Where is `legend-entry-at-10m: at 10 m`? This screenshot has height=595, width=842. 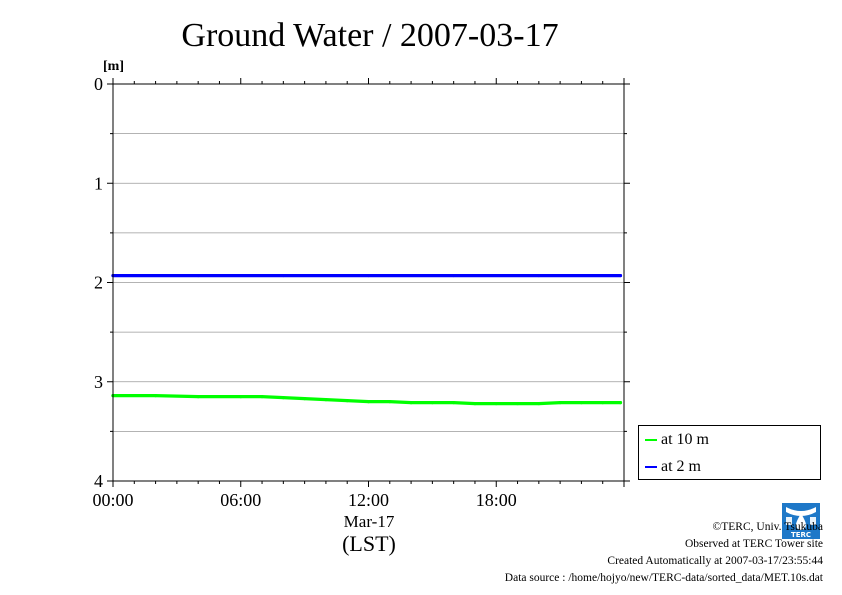
legend-entry-at-10m: at 10 m is located at coordinates (677, 440).